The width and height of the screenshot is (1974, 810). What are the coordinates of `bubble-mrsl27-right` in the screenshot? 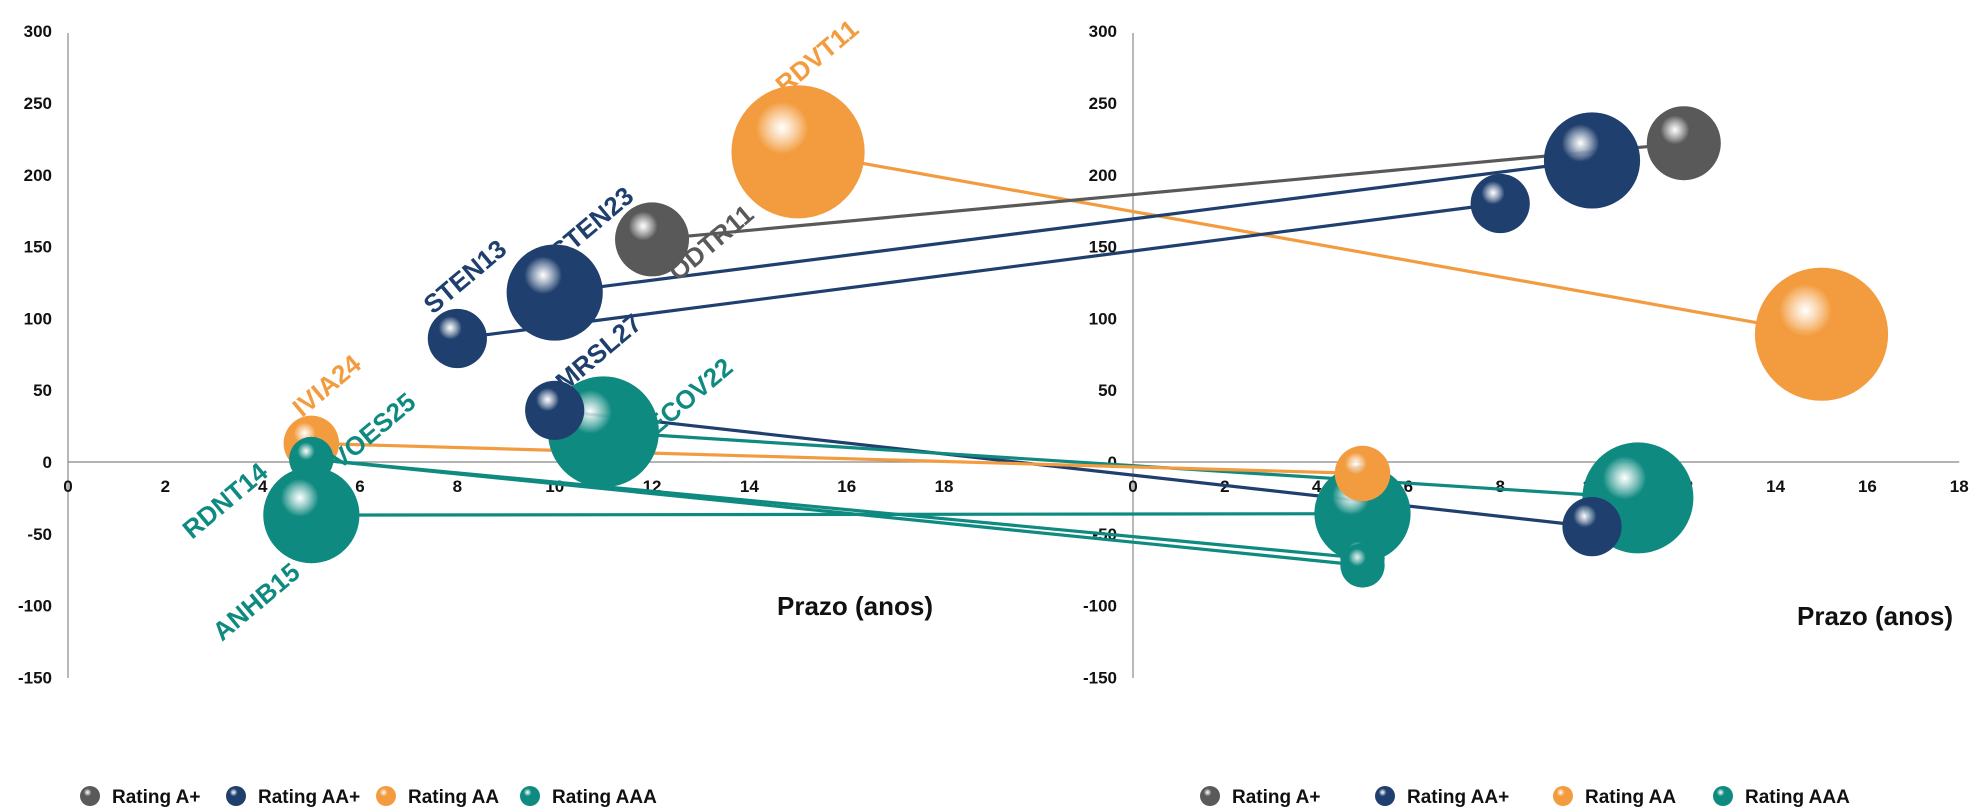 It's located at (1592, 527).